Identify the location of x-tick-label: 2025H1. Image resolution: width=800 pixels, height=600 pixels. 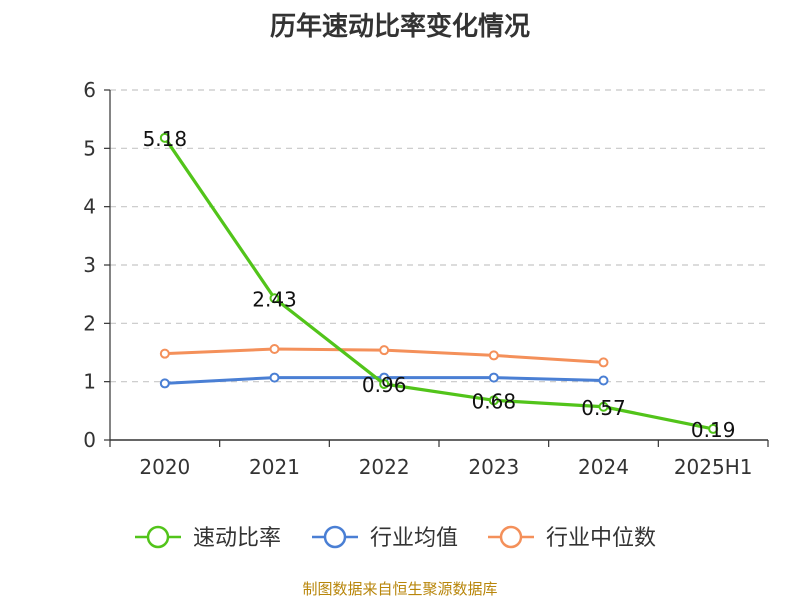
(713, 467).